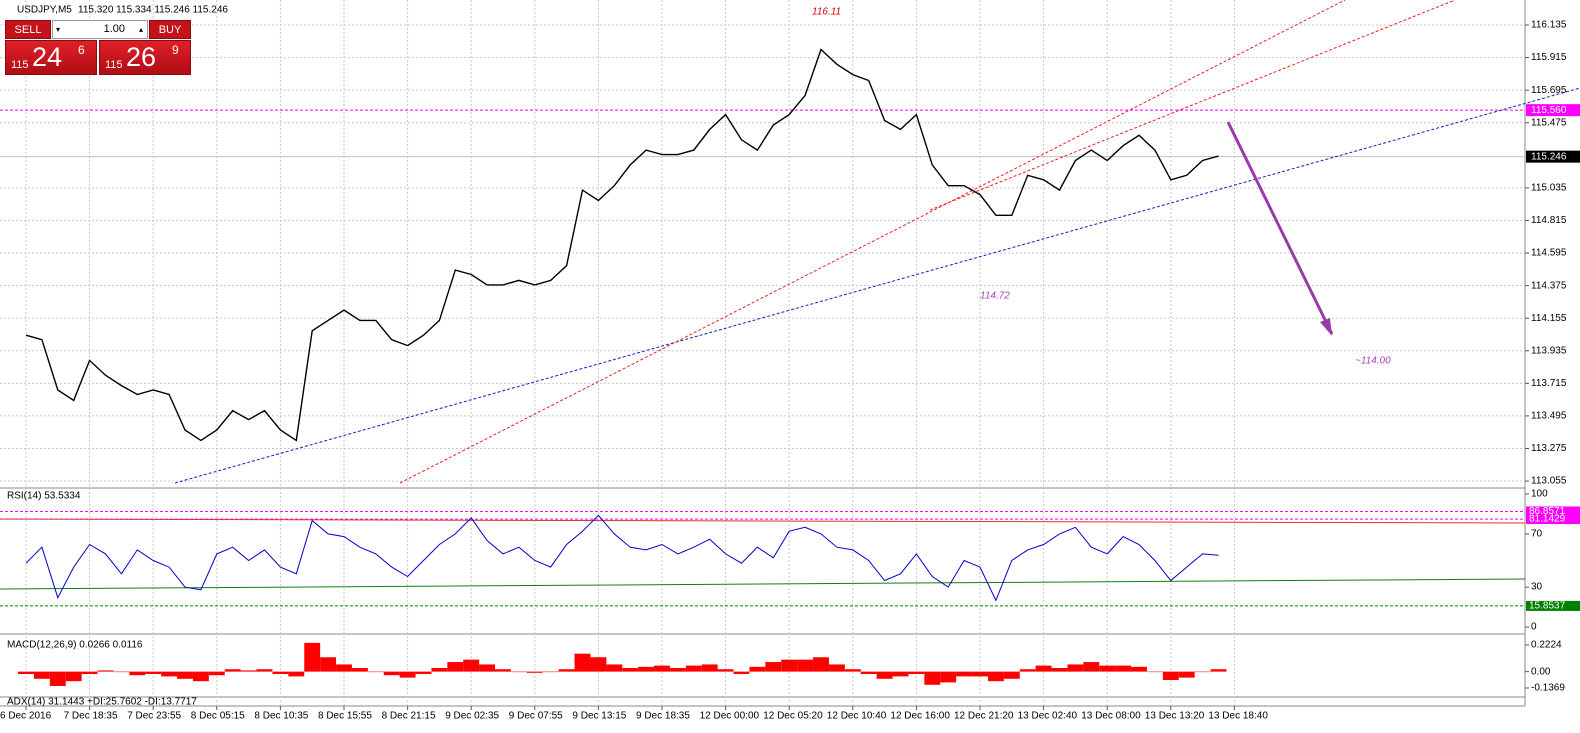 The image size is (1580, 733). Describe the element at coordinates (98, 47) in the screenshot. I see `trade-panel: SELL ▾ 1.00 ▴ BUY 115 24 6 115 26 9` at that location.